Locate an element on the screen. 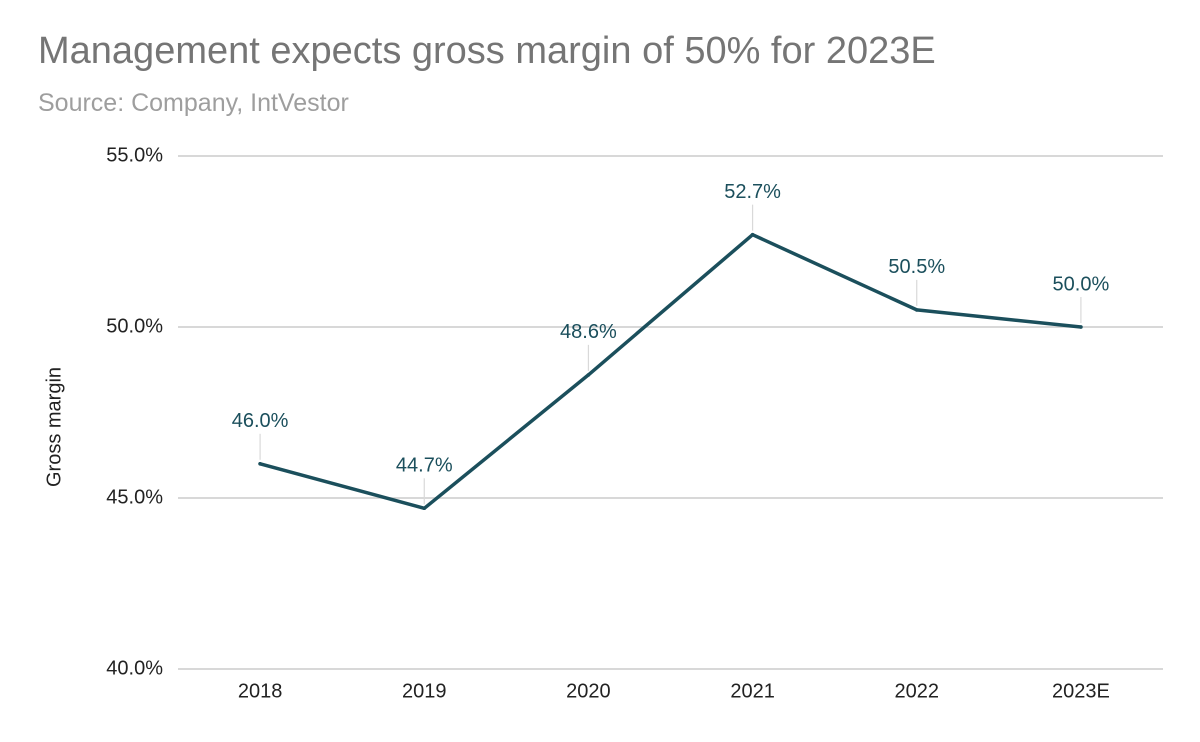 Image resolution: width=1200 pixels, height=742 pixels. x-tick-label: 2019 is located at coordinates (424, 691).